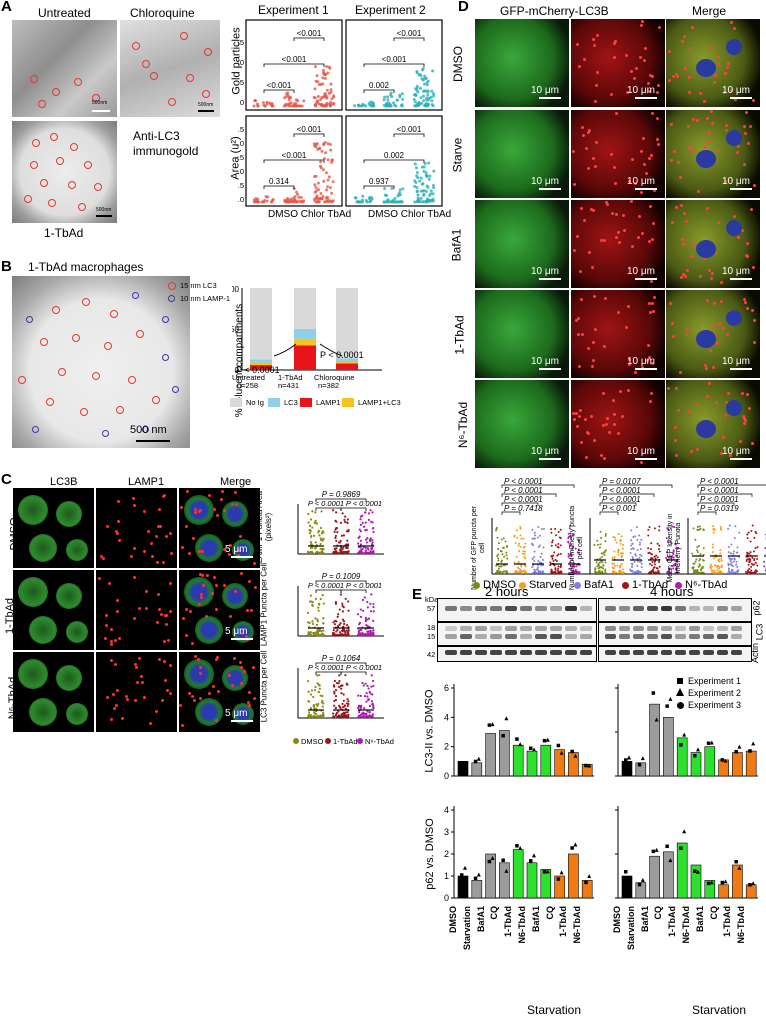  Describe the element at coordinates (446, 876) in the screenshot. I see `svg-text: 1` at that location.